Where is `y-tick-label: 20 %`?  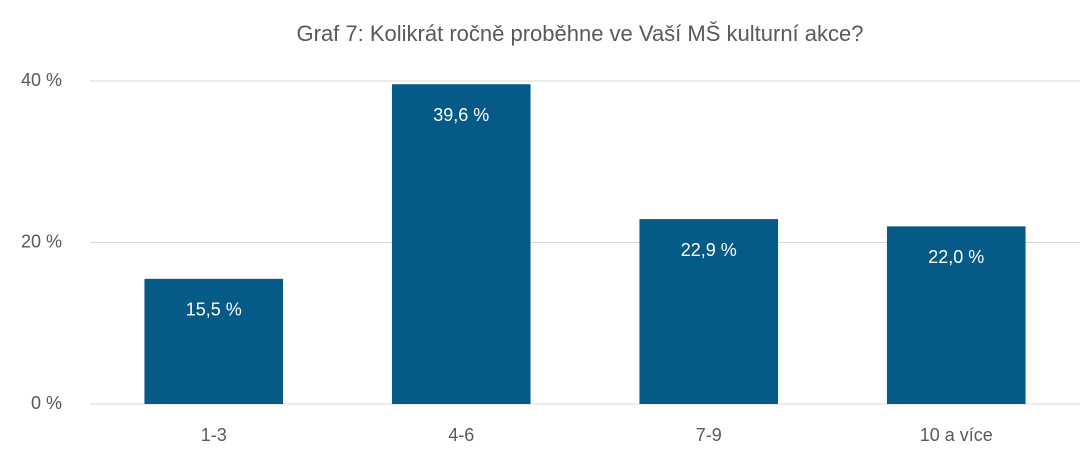 y-tick-label: 20 % is located at coordinates (41, 241).